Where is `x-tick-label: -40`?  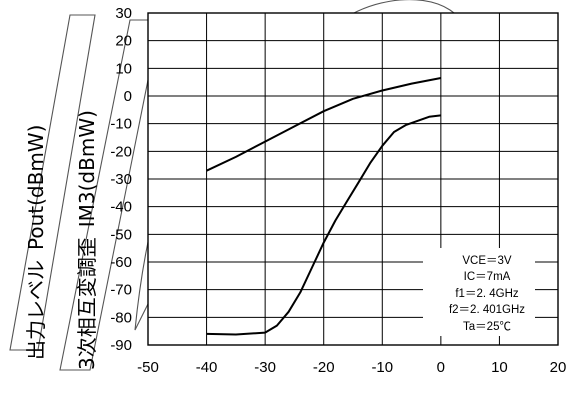
x-tick-label: -40 is located at coordinates (207, 367).